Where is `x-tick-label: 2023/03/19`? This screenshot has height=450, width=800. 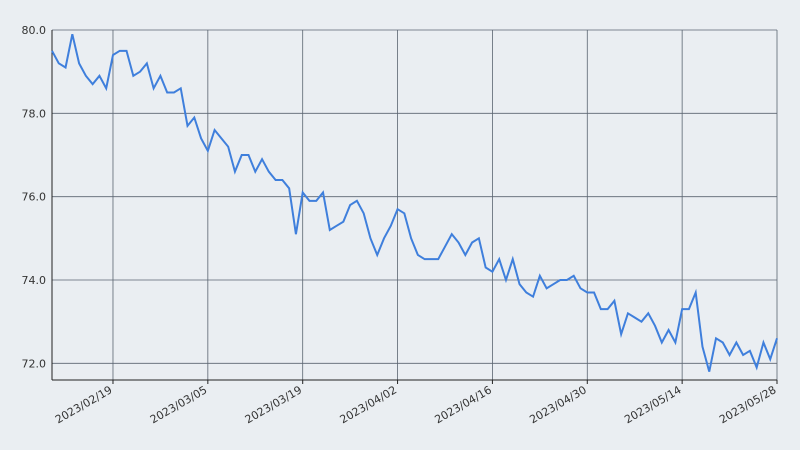 x-tick-label: 2023/03/19 is located at coordinates (273, 404).